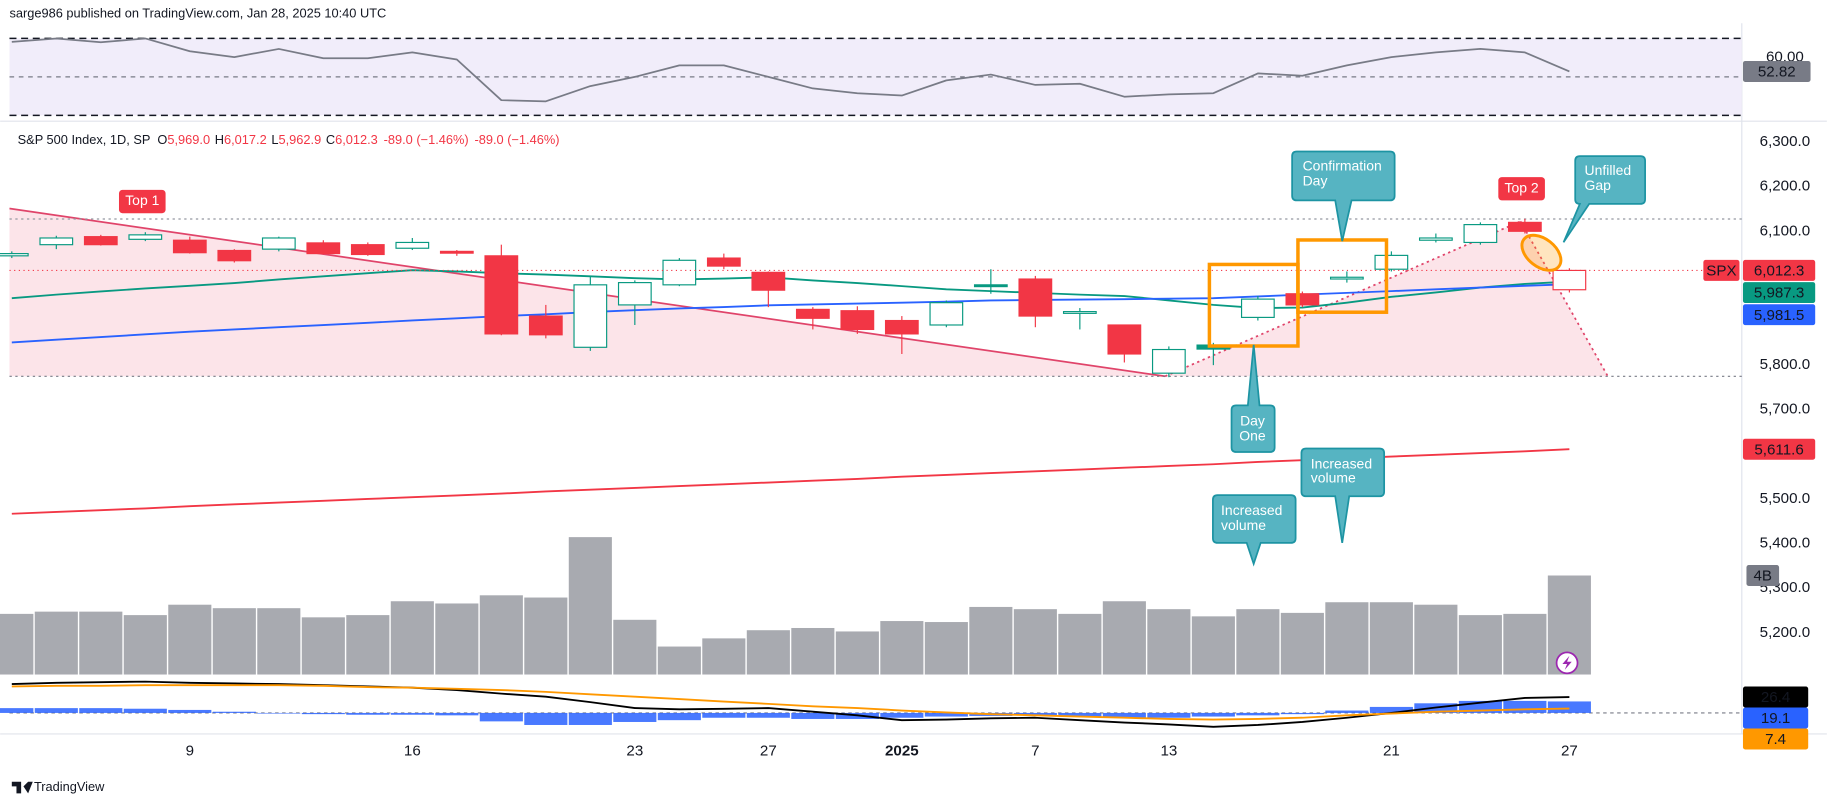 The image size is (1827, 805). I want to click on price-tag-label: 5,987.3, so click(1779, 293).